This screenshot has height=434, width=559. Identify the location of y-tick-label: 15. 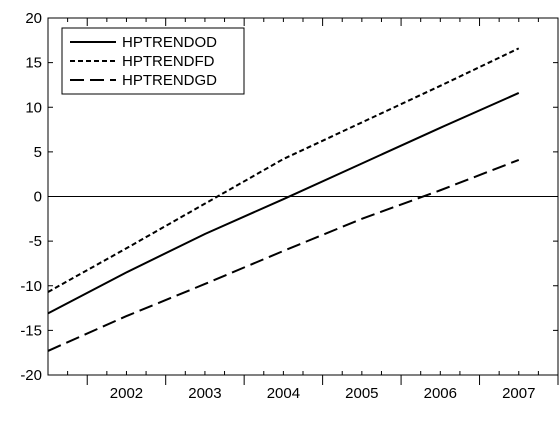
(33, 63).